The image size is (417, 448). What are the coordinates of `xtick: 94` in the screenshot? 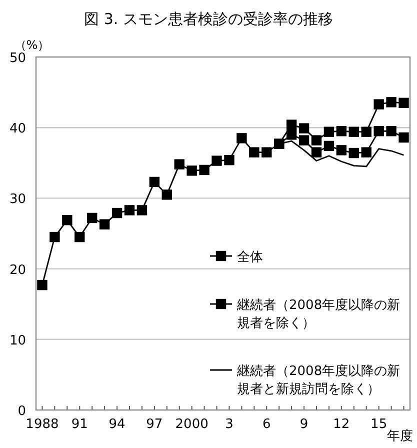 It's located at (117, 424).